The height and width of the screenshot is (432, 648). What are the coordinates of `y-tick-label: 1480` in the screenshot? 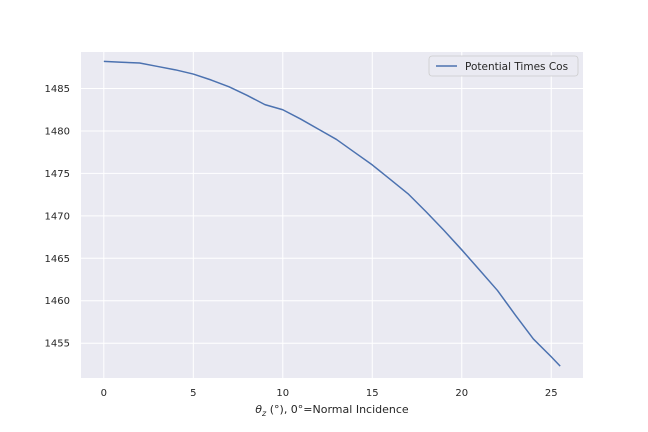 It's located at (57, 131).